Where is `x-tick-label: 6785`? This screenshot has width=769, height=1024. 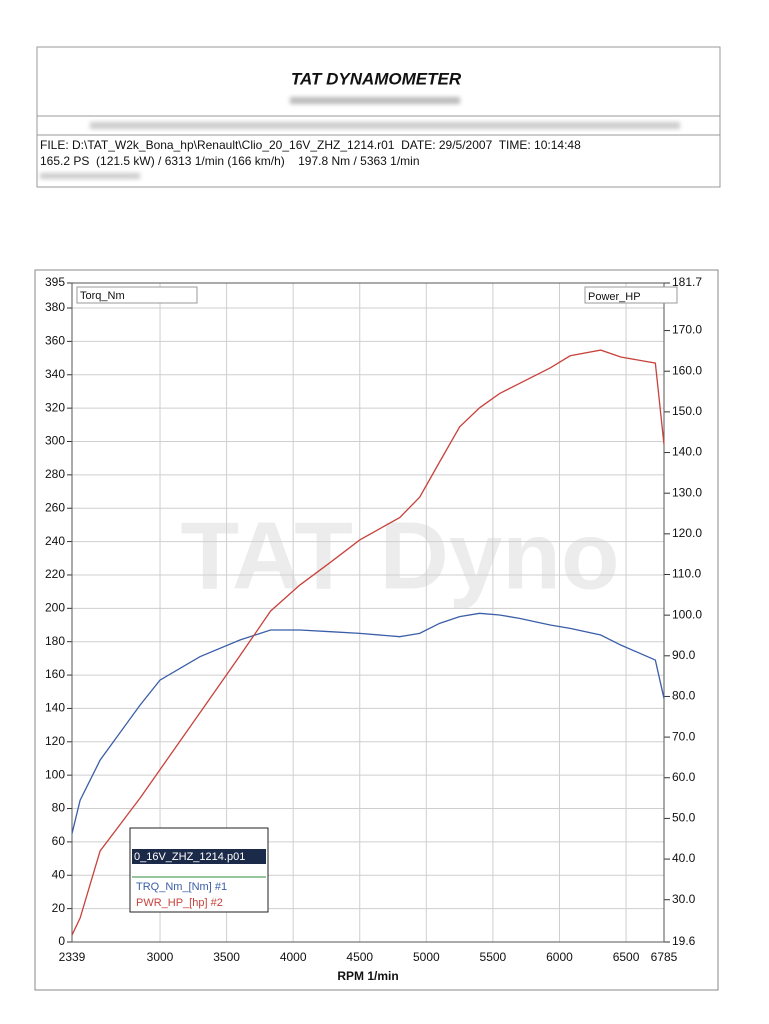 x-tick-label: 6785 is located at coordinates (664, 957).